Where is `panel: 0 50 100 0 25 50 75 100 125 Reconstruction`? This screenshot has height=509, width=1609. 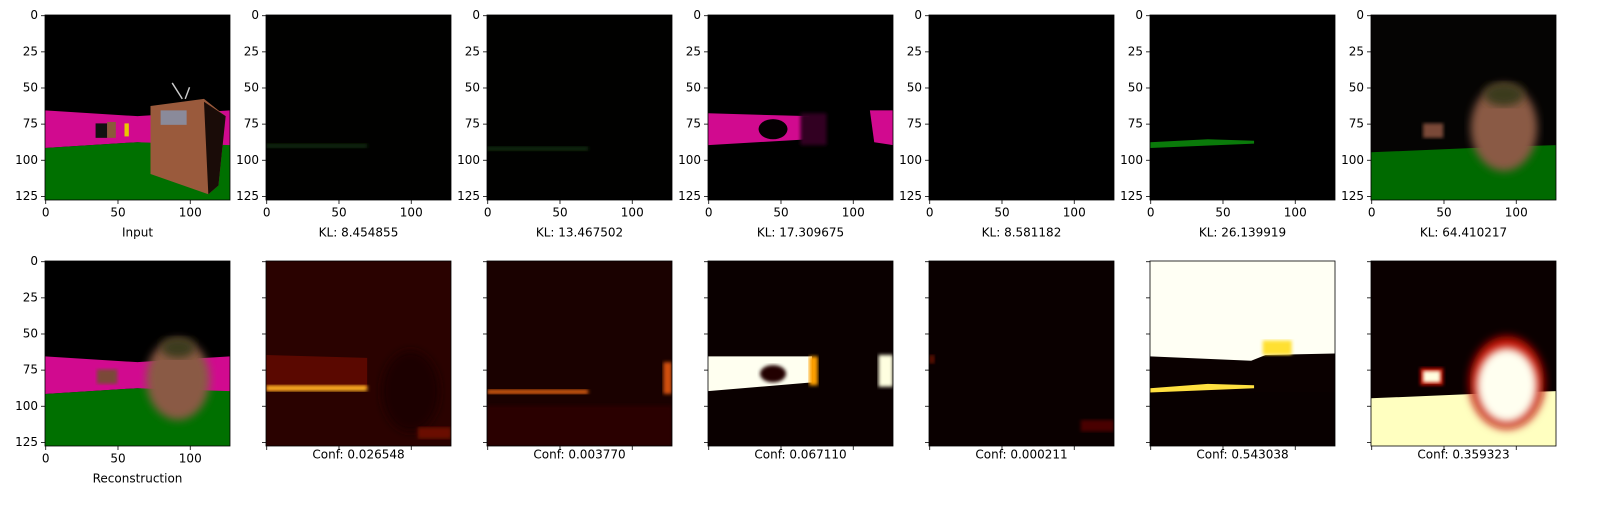 panel: 0 50 100 0 25 50 75 100 125 Reconstruction is located at coordinates (123, 370).